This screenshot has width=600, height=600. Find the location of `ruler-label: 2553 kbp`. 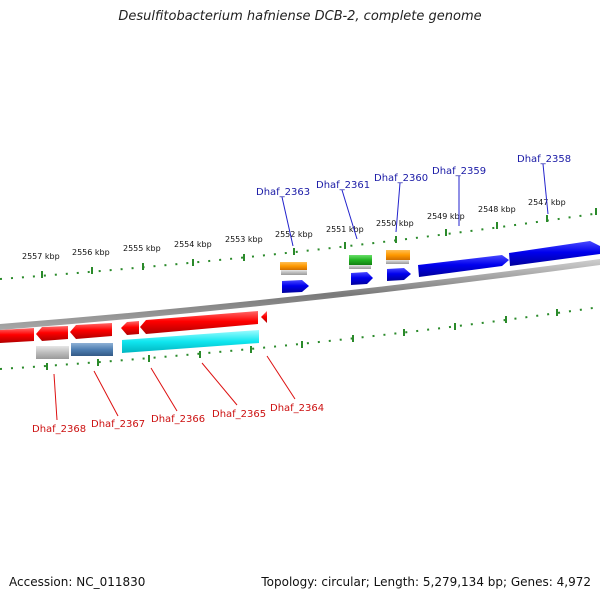

ruler-label: 2553 kbp is located at coordinates (244, 239).